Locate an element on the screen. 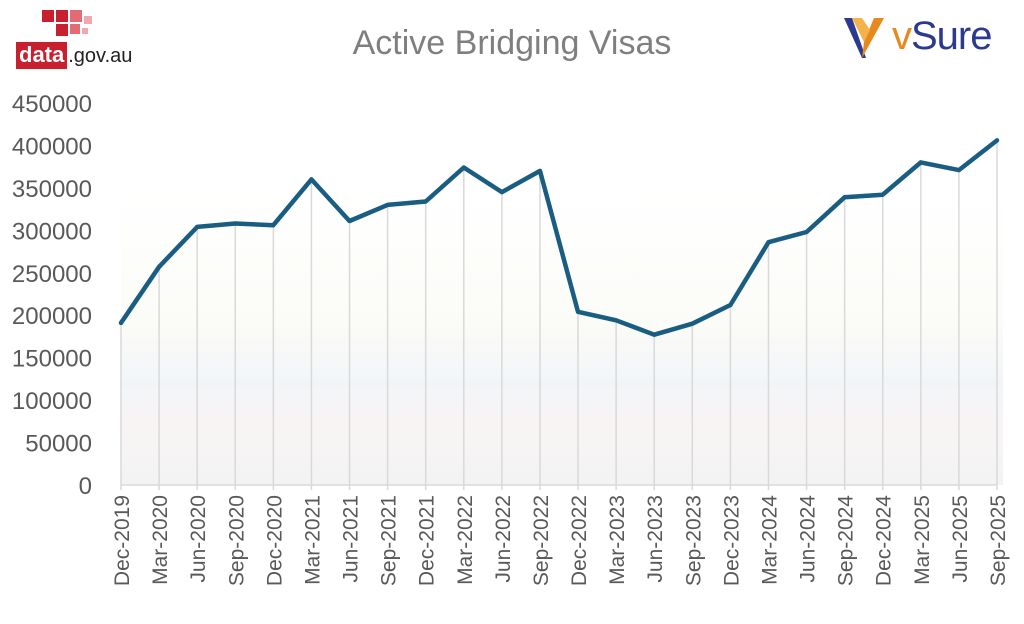  data-point-Mar-2025 is located at coordinates (920, 162).